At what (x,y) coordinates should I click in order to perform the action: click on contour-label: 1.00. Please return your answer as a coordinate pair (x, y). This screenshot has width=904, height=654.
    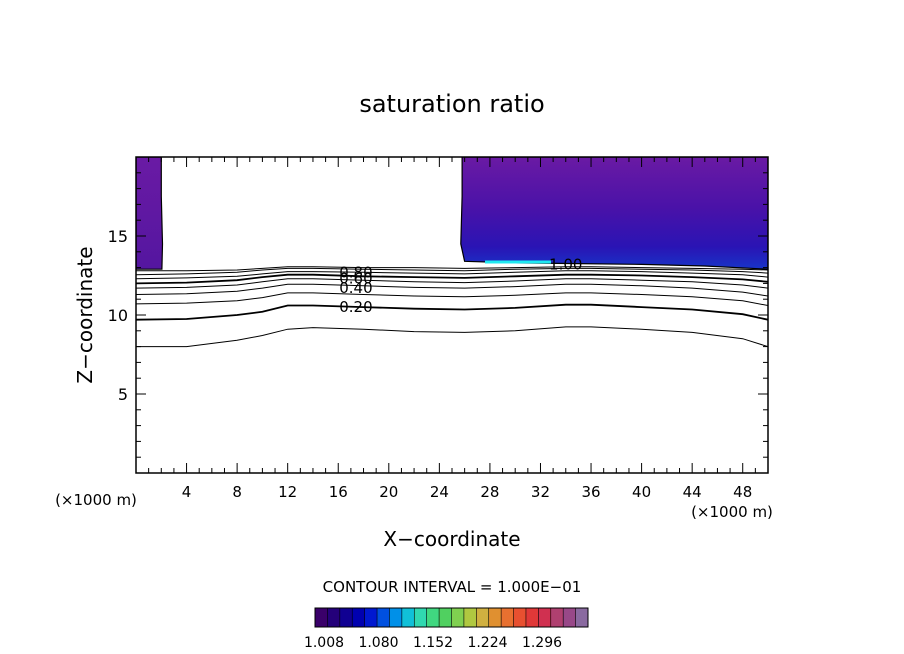
    Looking at the image, I should click on (565, 264).